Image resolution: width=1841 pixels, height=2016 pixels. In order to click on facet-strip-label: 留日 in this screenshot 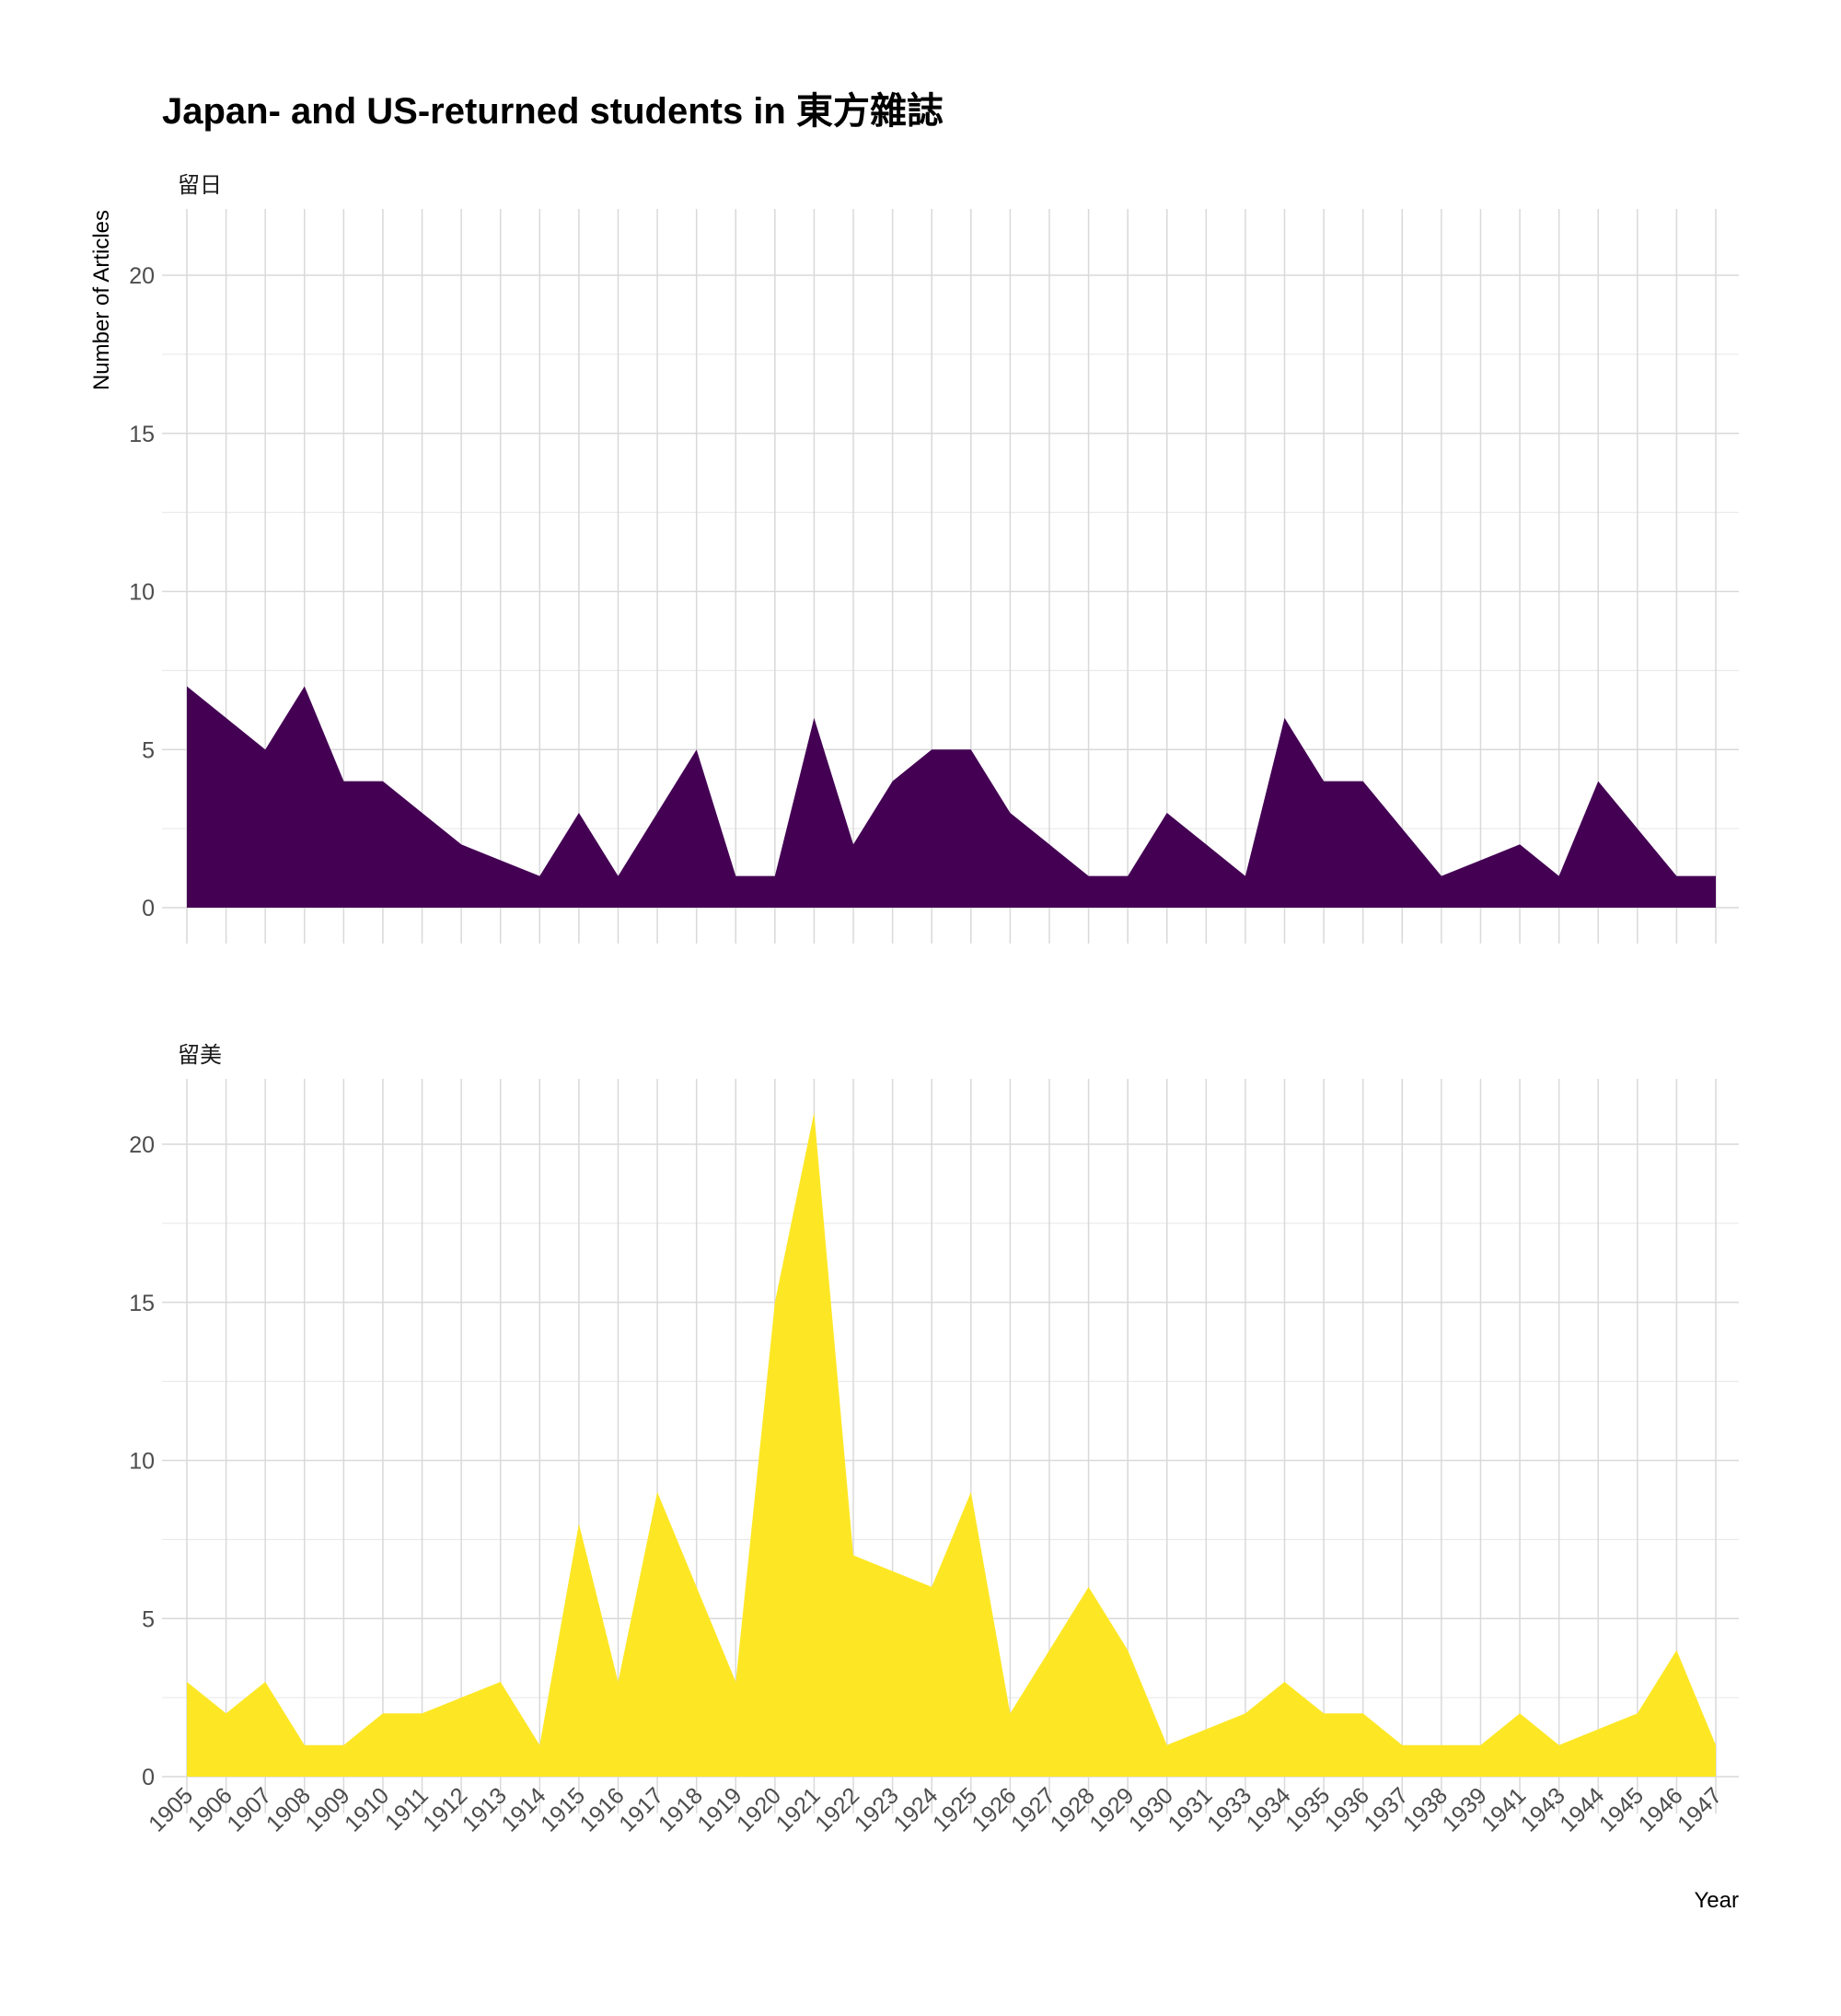, I will do `click(200, 185)`.